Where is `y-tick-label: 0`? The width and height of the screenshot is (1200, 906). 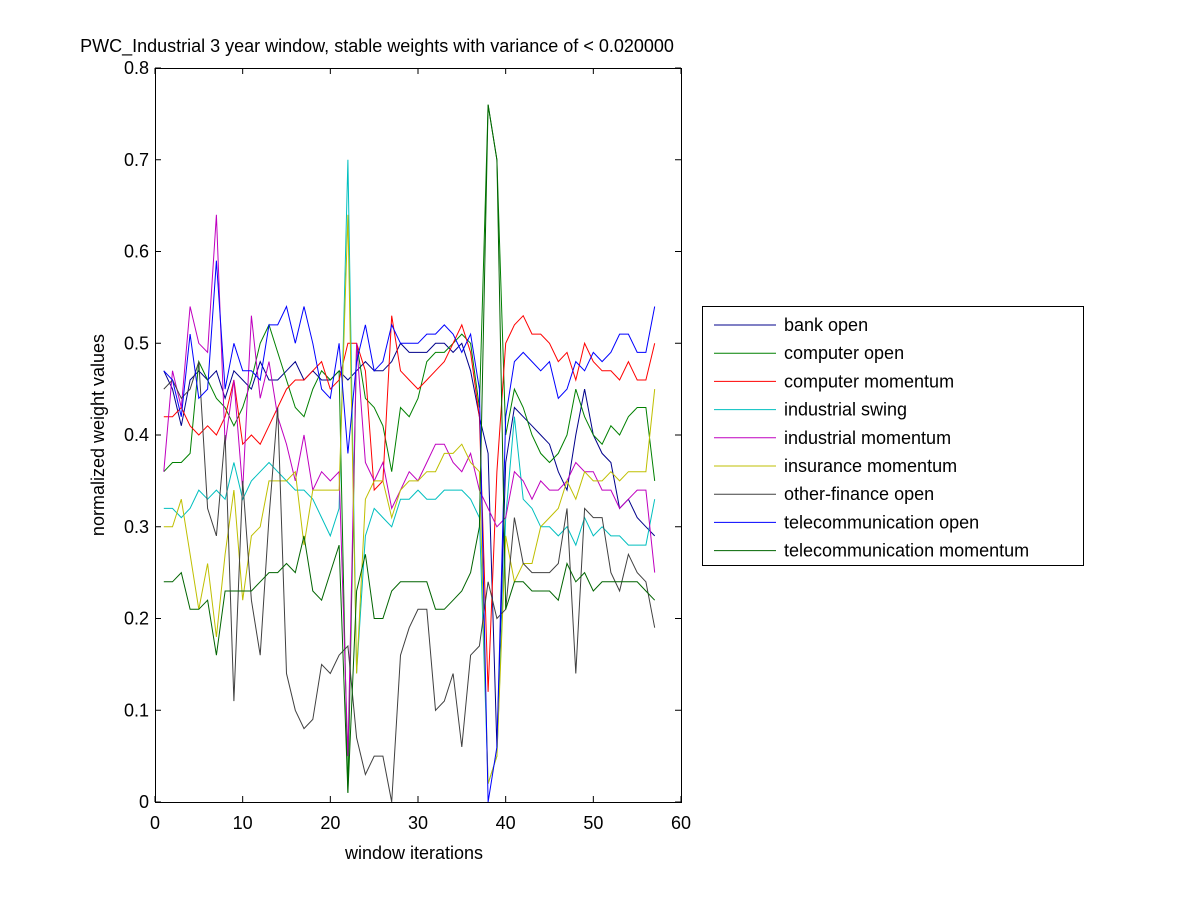
y-tick-label: 0 is located at coordinates (144, 802).